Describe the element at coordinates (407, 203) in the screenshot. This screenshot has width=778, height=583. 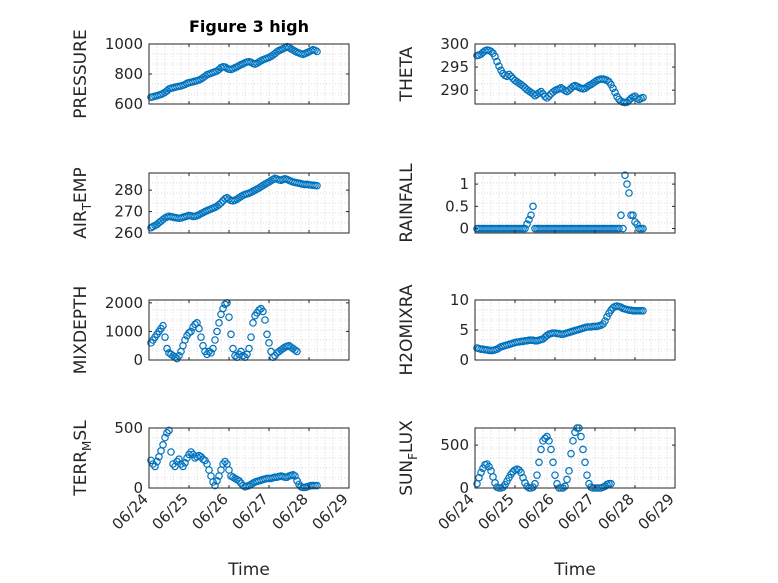
I see `y-axis-label: RAINFALL` at that location.